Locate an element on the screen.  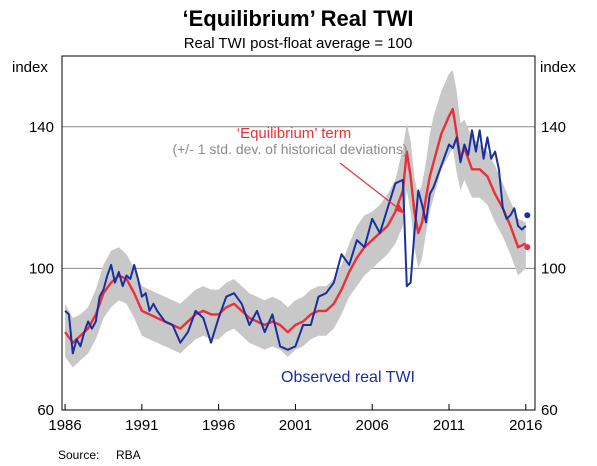
x-tick-label-1996: 1996 is located at coordinates (218, 425).